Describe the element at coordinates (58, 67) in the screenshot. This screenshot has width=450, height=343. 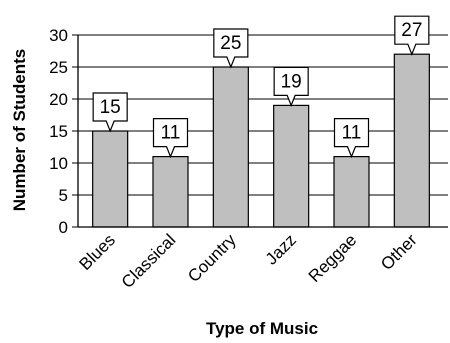
I see `y-tick-label: 25` at that location.